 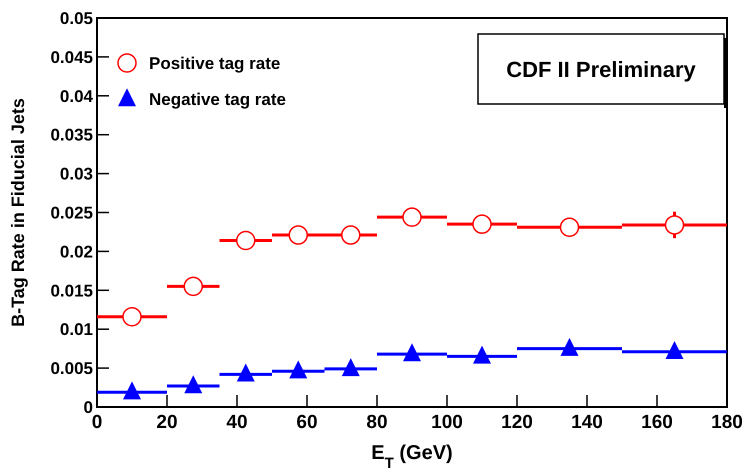 What do you see at coordinates (167, 422) in the screenshot?
I see `x-tick-label: 20` at bounding box center [167, 422].